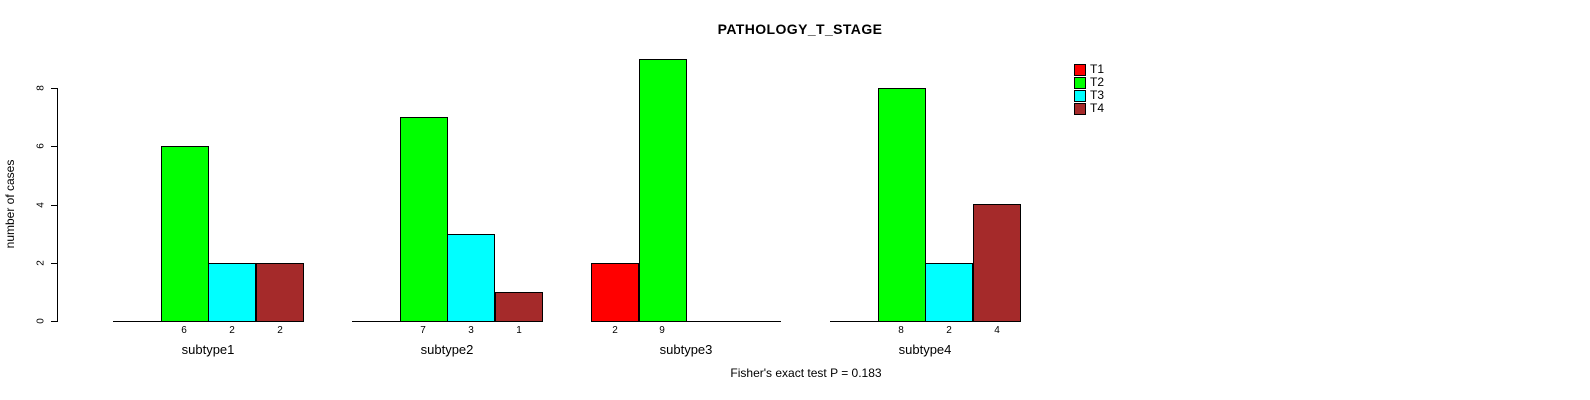  I want to click on bar-T4-subtype1, so click(280, 292).